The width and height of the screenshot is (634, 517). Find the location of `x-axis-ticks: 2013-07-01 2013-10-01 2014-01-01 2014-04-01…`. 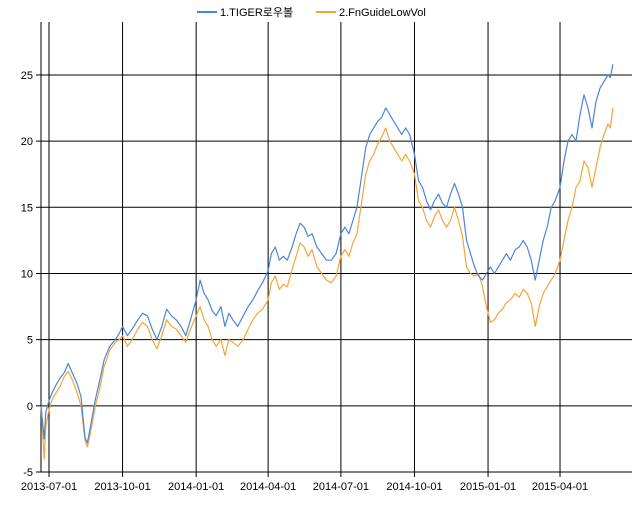

x-axis-ticks: 2013-07-01 2013-10-01 2014-01-01 2014-04-01… is located at coordinates (304, 482).